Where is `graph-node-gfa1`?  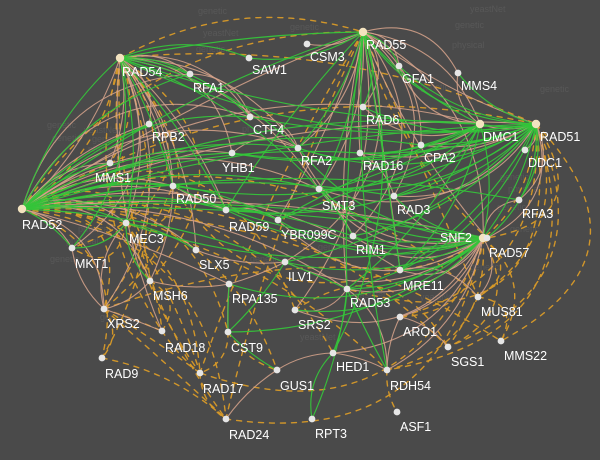 graph-node-gfa1 is located at coordinates (399, 66).